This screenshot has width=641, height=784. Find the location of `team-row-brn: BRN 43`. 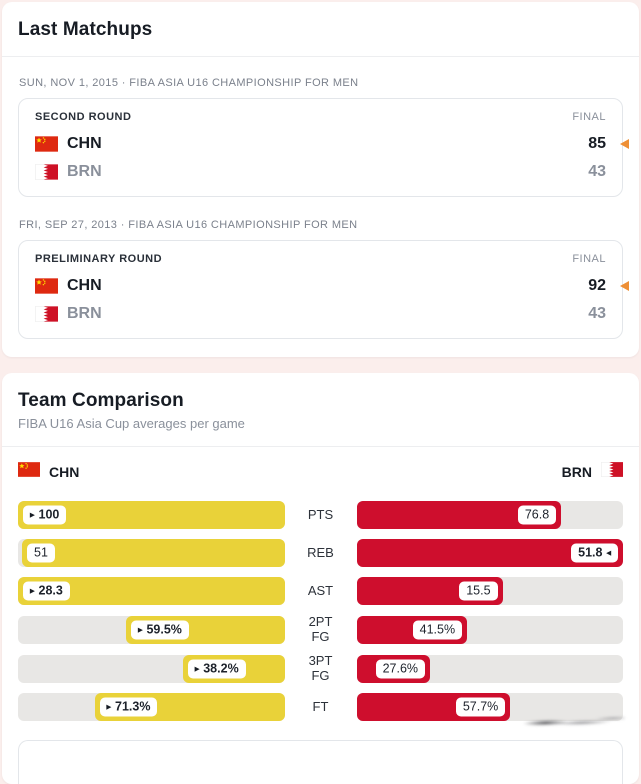

team-row-brn: BRN 43 is located at coordinates (320, 171).